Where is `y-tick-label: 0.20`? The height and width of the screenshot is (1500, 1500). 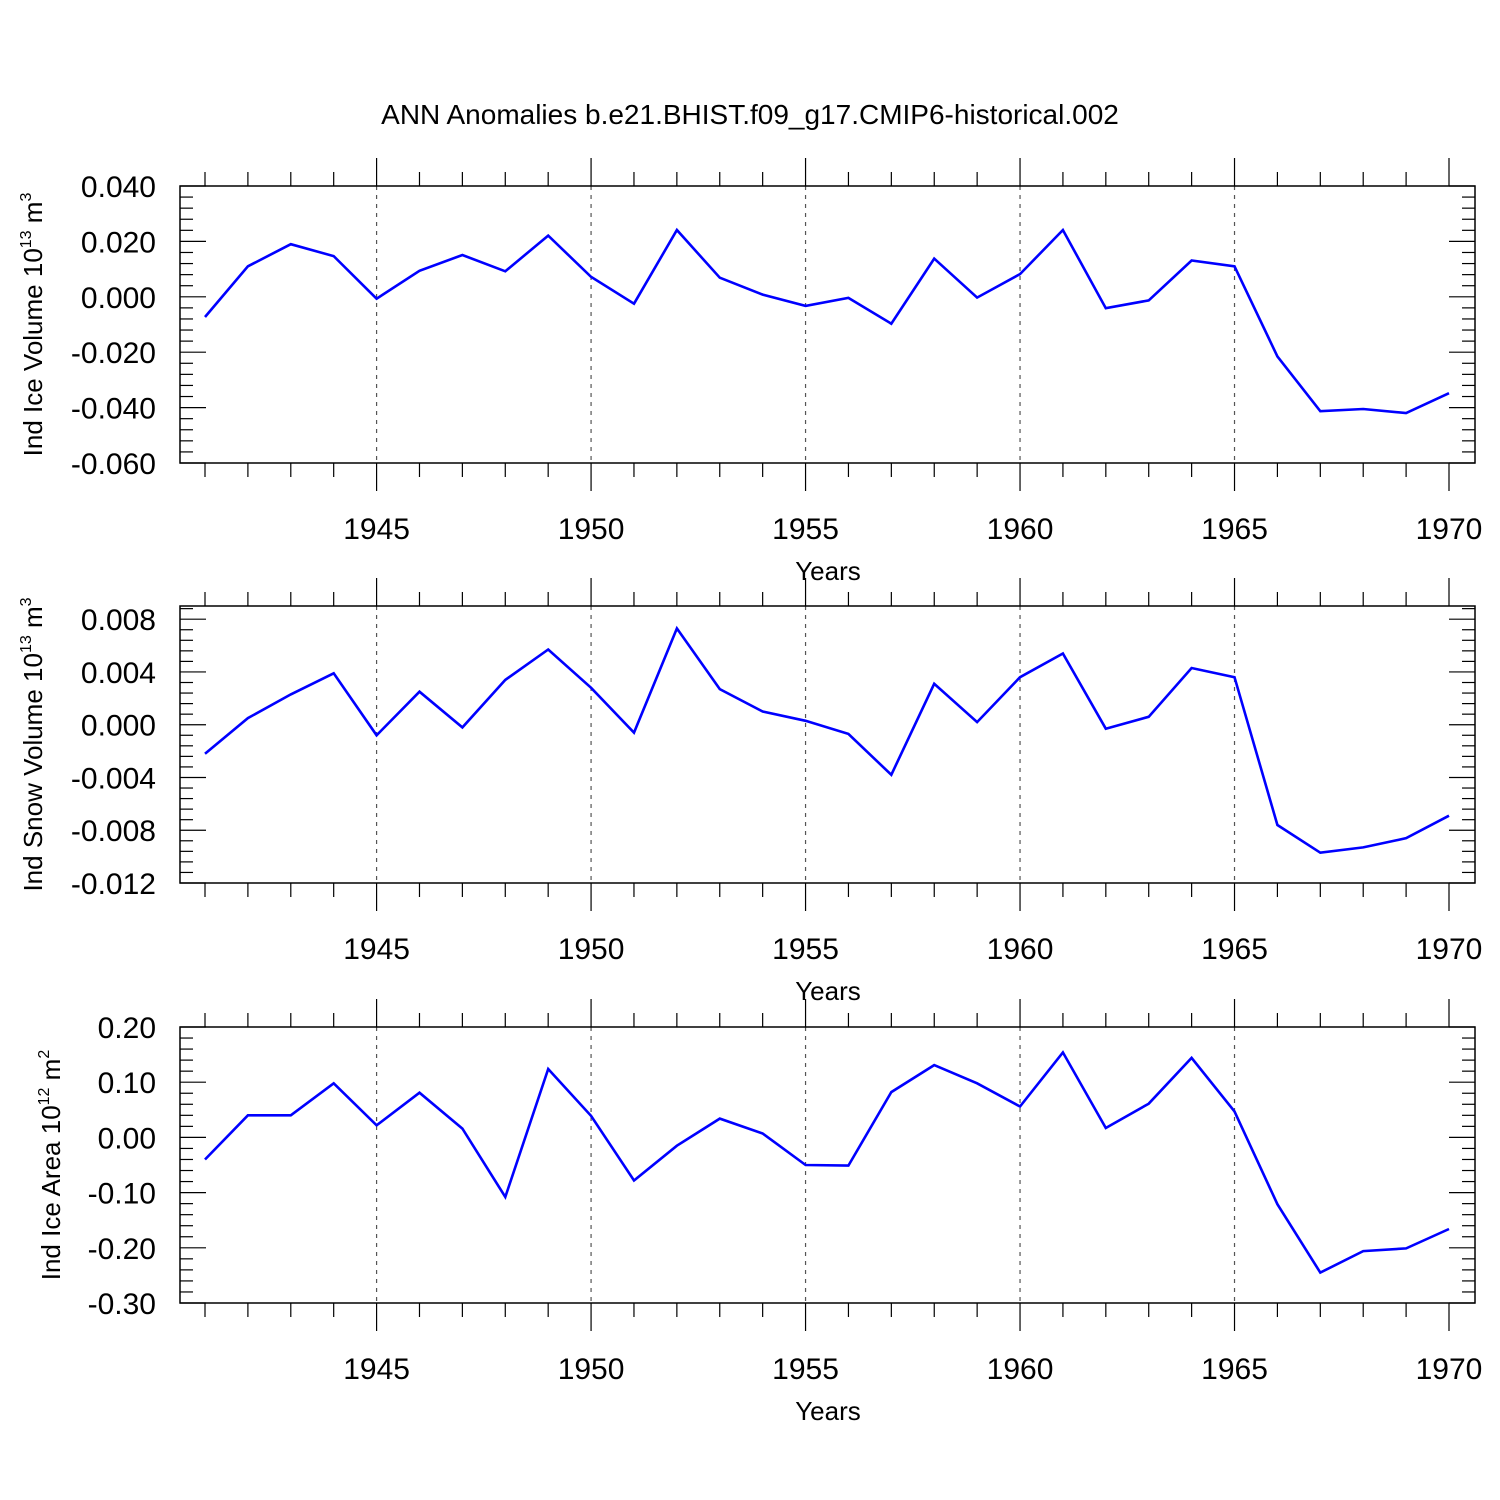 y-tick-label: 0.20 is located at coordinates (127, 1028).